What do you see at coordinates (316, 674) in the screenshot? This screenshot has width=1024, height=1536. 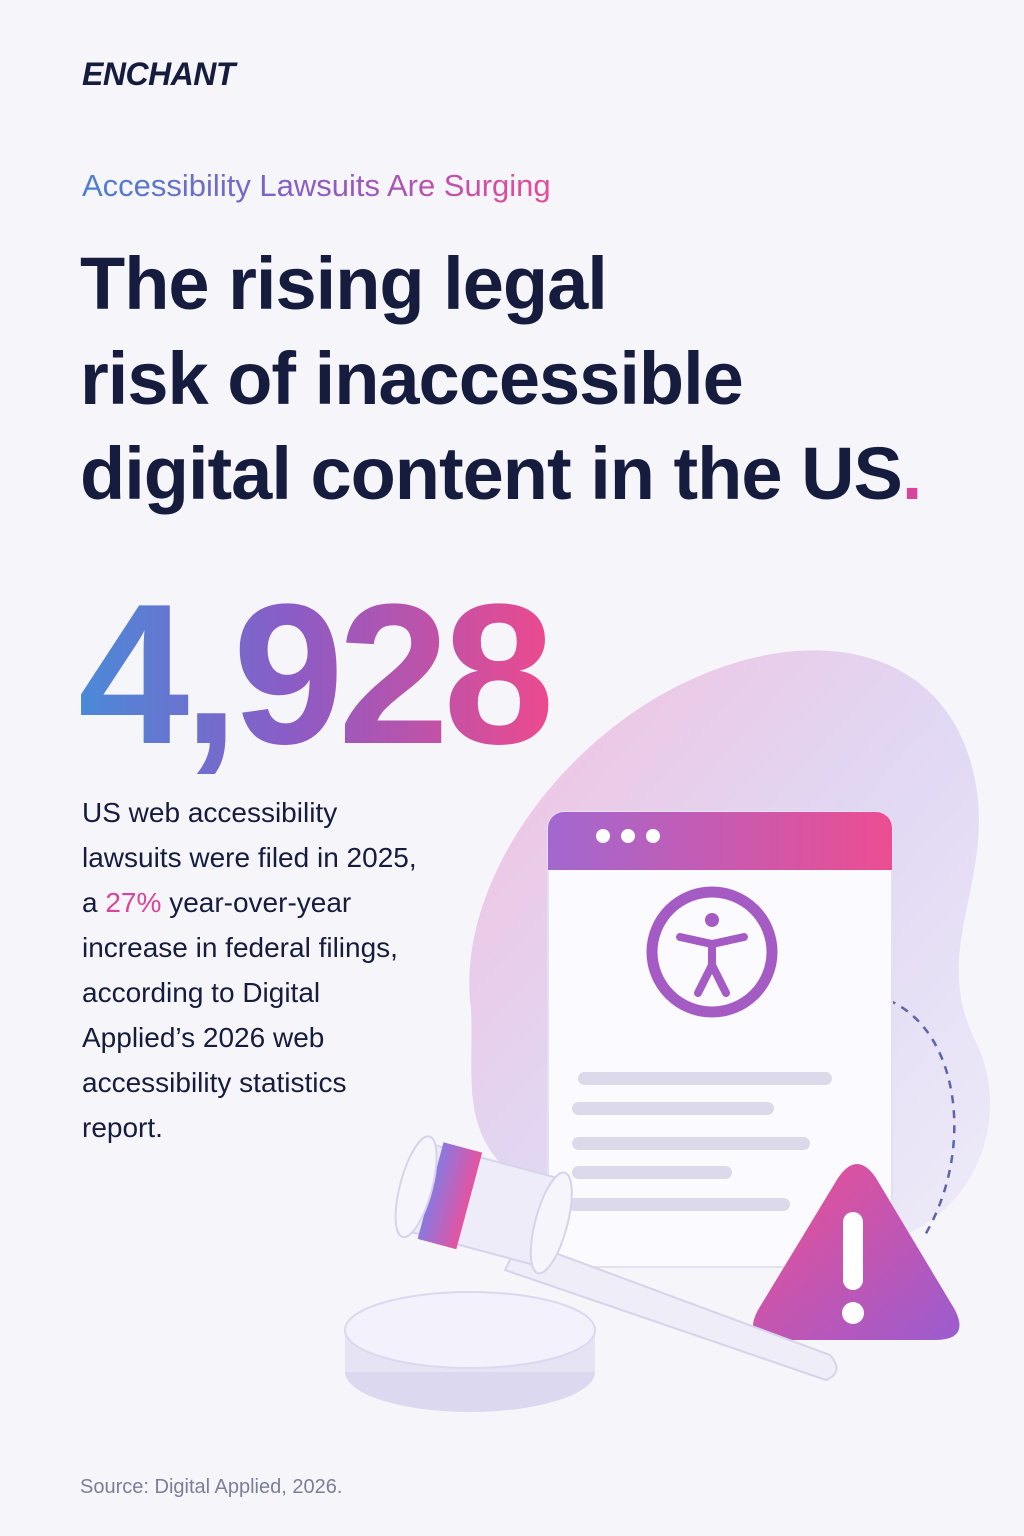 I see `stat-number: 4,928` at bounding box center [316, 674].